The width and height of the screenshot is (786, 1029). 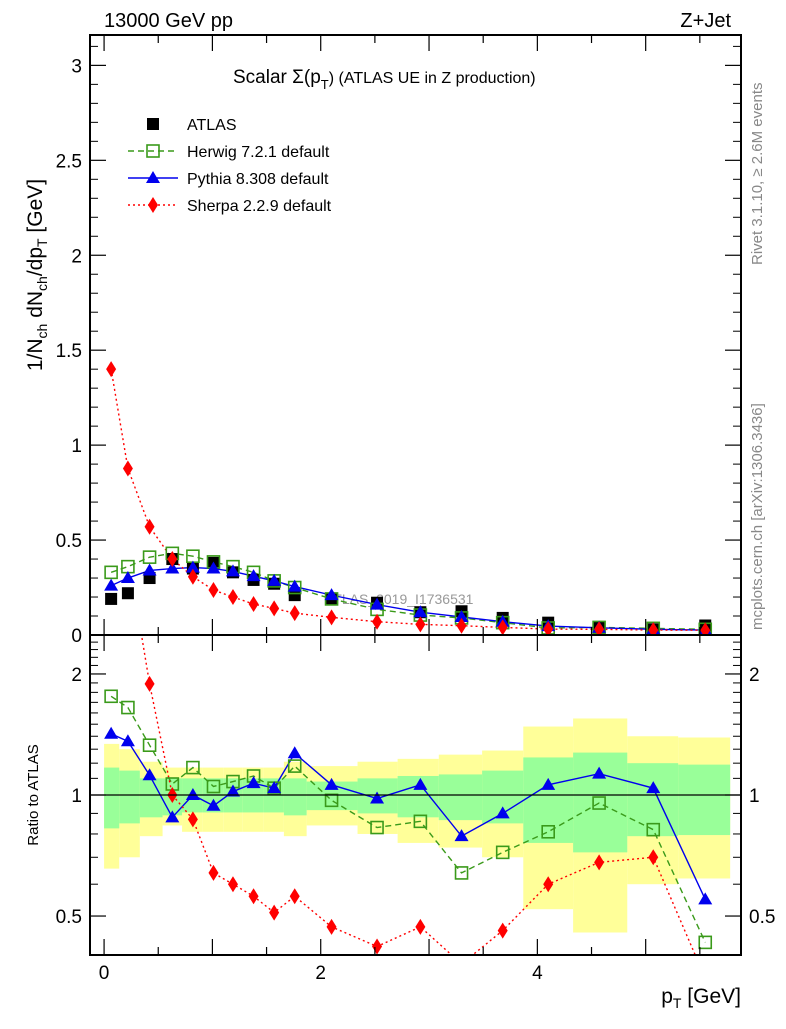 I want to click on x-tick-label: 4, so click(x=537, y=973).